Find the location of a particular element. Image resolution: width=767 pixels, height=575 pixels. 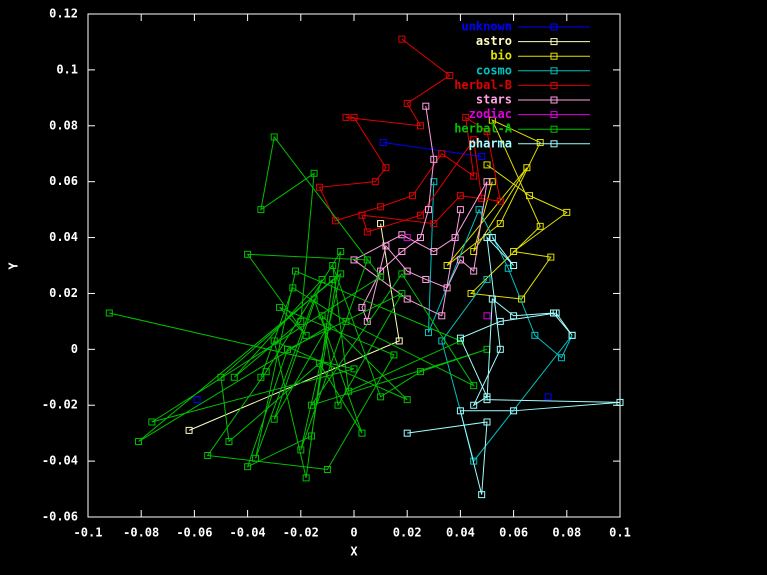

y-tick-label: 0.06 is located at coordinates (63, 181).